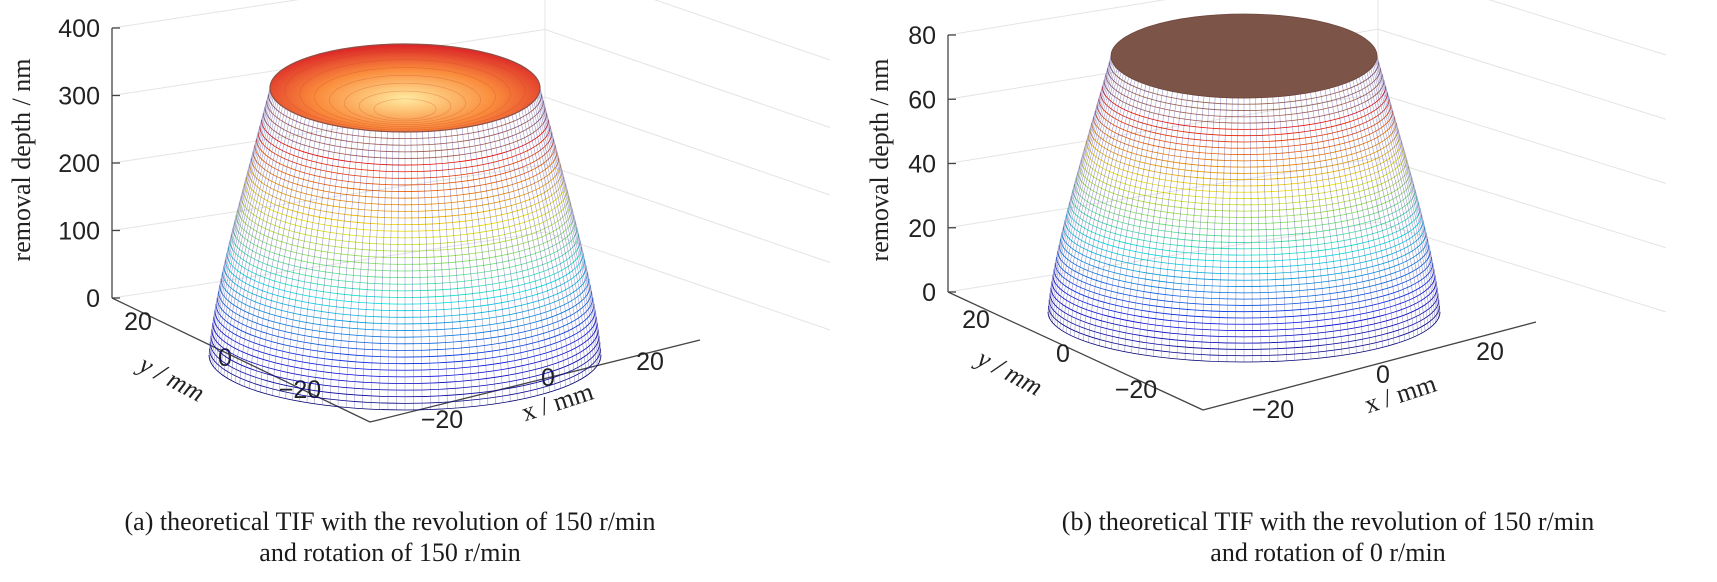  I want to click on z-tick-label: 400, so click(79, 29).